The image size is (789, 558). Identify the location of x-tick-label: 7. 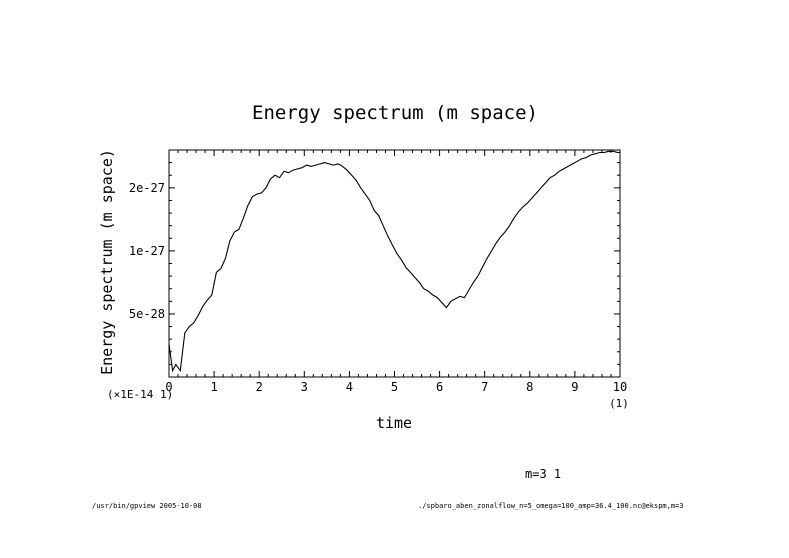
(484, 387).